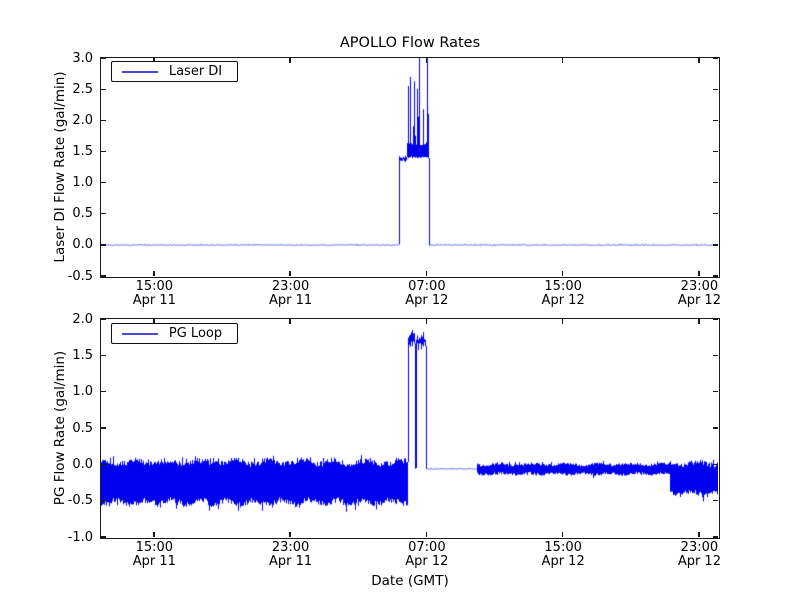  What do you see at coordinates (410, 43) in the screenshot?
I see `chart-title: APOLLO Flow Rates` at bounding box center [410, 43].